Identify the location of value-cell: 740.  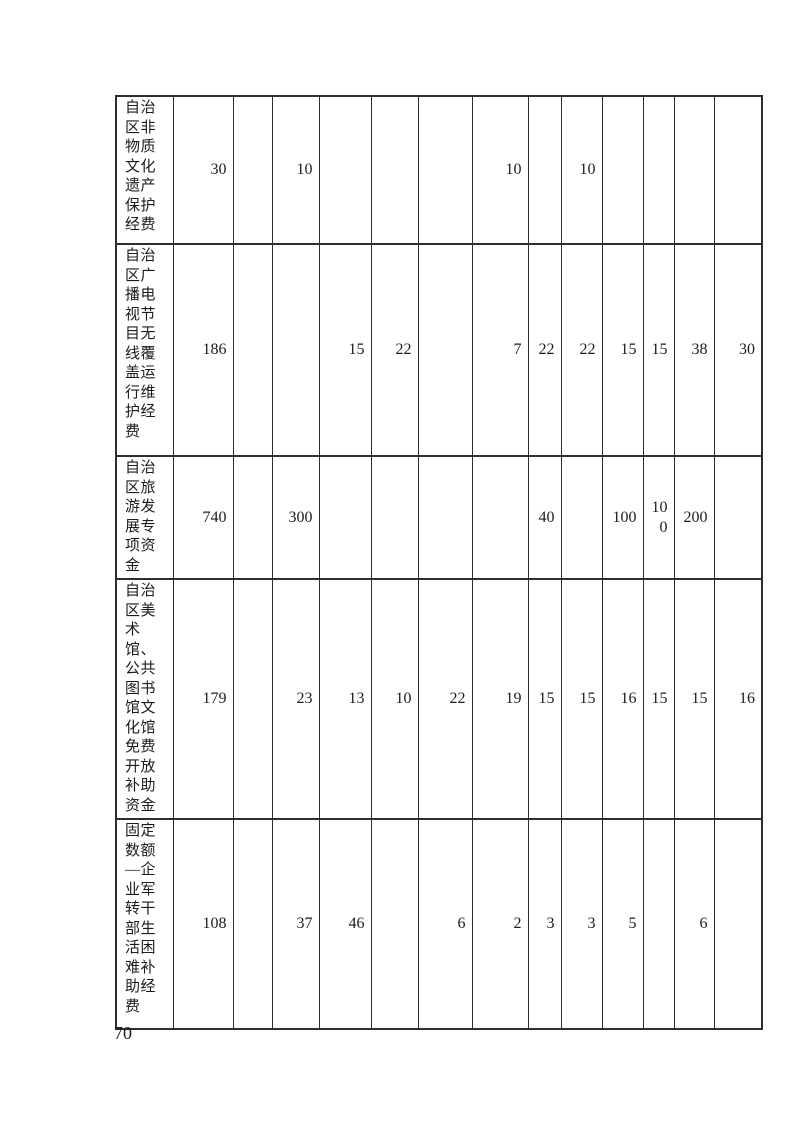
(203, 517).